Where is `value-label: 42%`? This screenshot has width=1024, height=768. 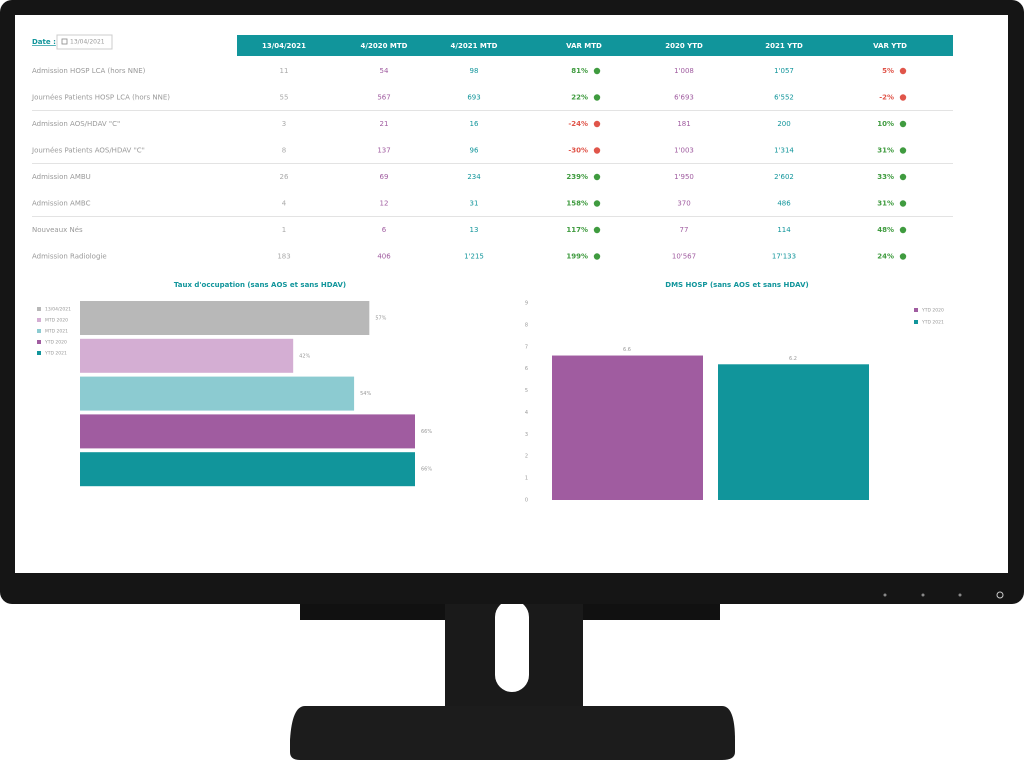
value-label: 42% is located at coordinates (304, 356).